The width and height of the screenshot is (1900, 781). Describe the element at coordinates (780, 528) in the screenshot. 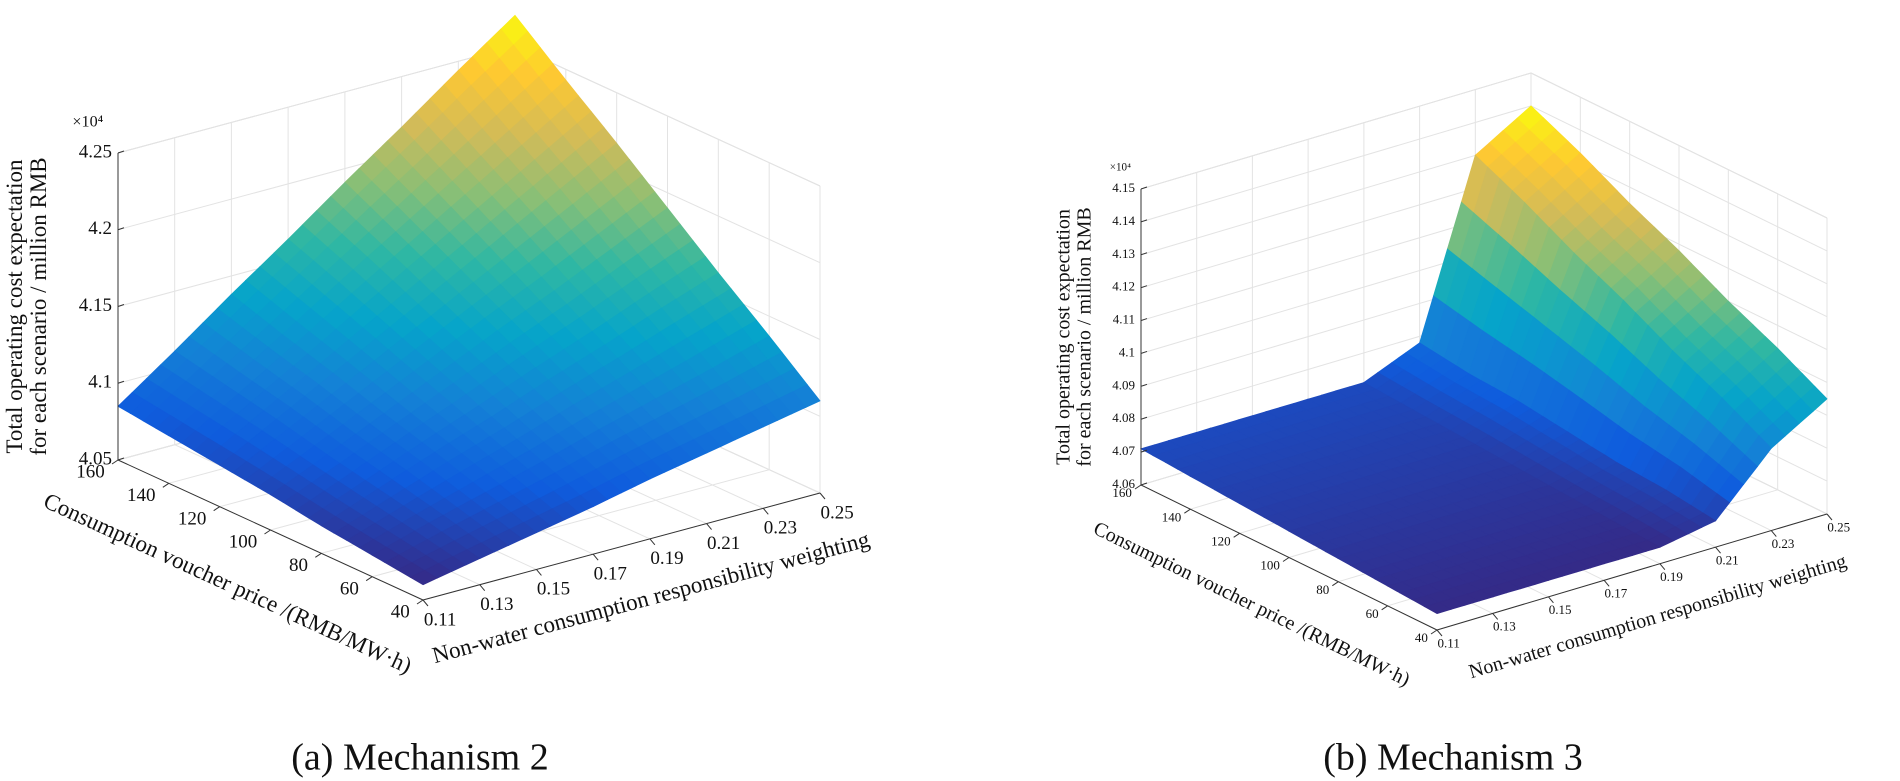

I see `x-tick-label: 0.23` at that location.